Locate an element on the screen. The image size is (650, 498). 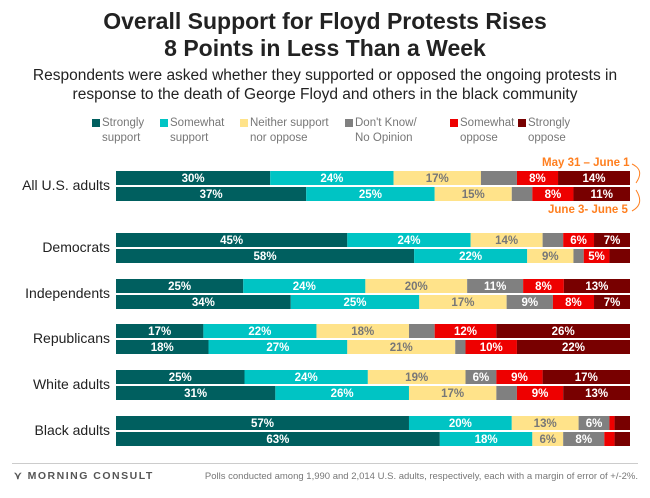
legend-label: No Opinion is located at coordinates (384, 138).